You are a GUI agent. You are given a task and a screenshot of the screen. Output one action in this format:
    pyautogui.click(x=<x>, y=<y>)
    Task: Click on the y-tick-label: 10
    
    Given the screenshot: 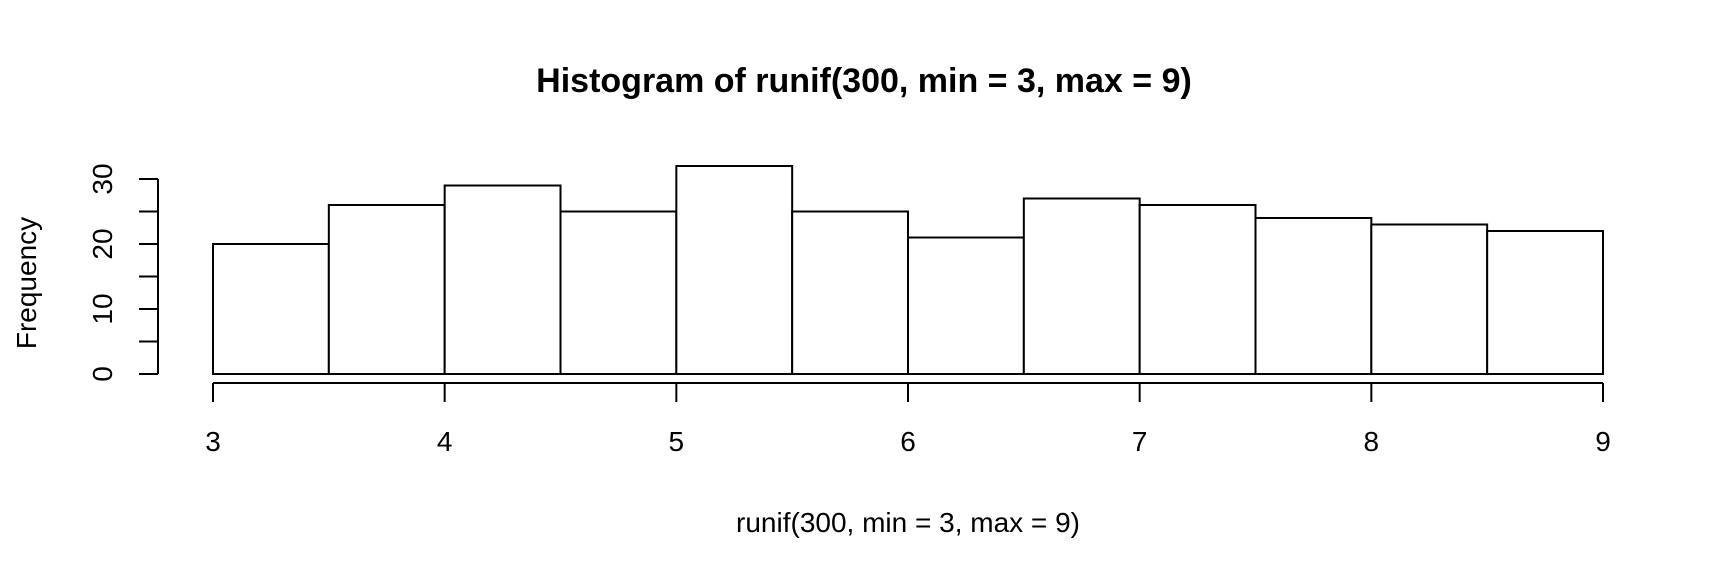 What is the action you would take?
    pyautogui.click(x=102, y=308)
    